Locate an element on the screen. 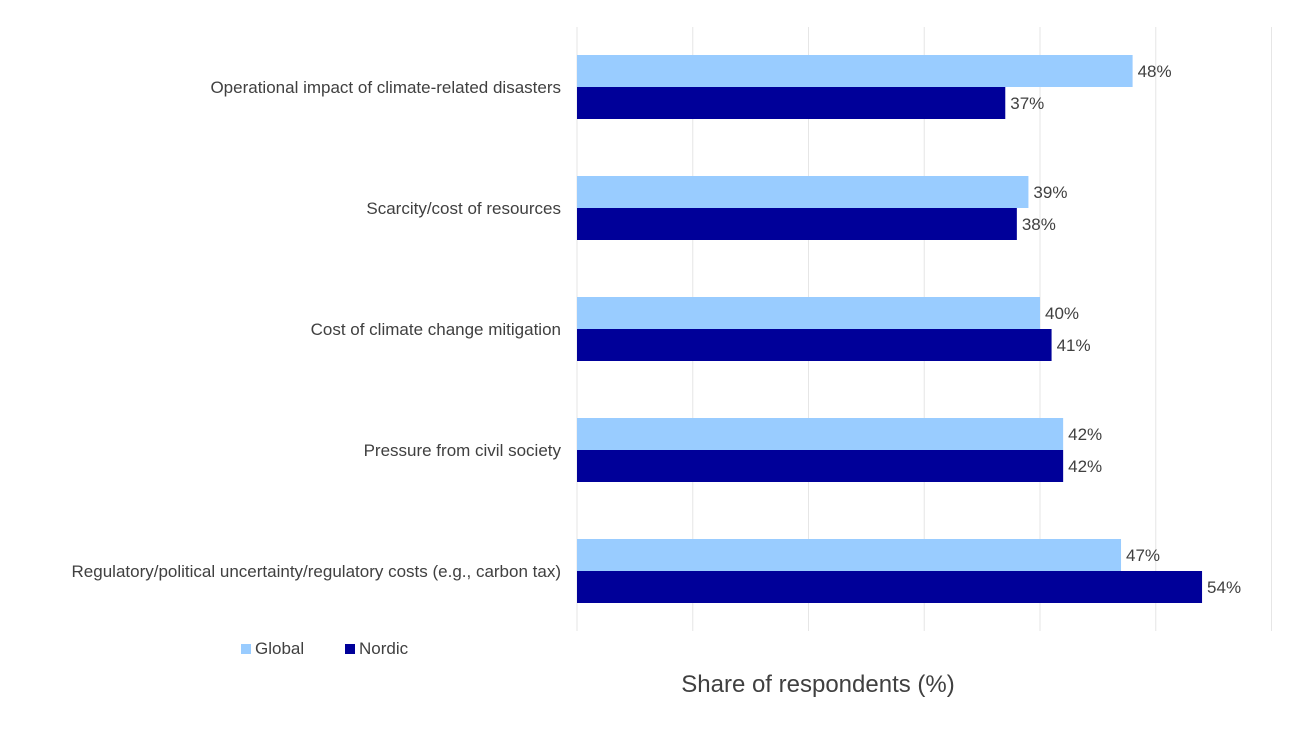 This screenshot has width=1300, height=731. data-label-nordic: 38% is located at coordinates (1039, 224).